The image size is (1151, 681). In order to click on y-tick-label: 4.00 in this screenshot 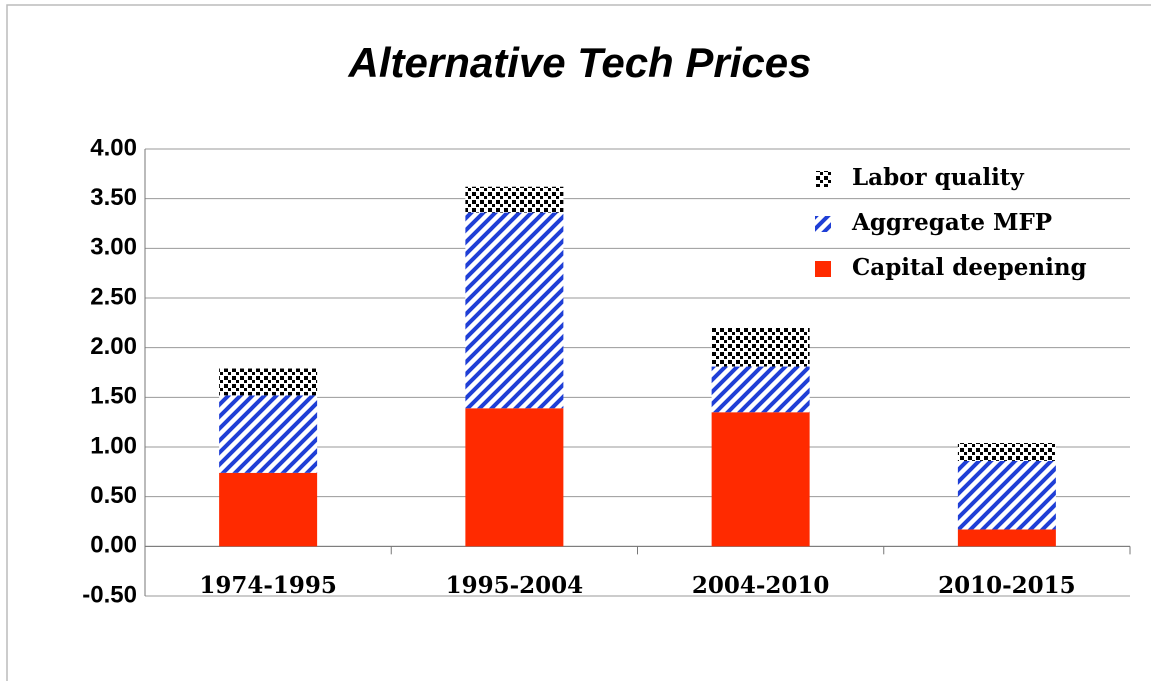, I will do `click(113, 147)`.